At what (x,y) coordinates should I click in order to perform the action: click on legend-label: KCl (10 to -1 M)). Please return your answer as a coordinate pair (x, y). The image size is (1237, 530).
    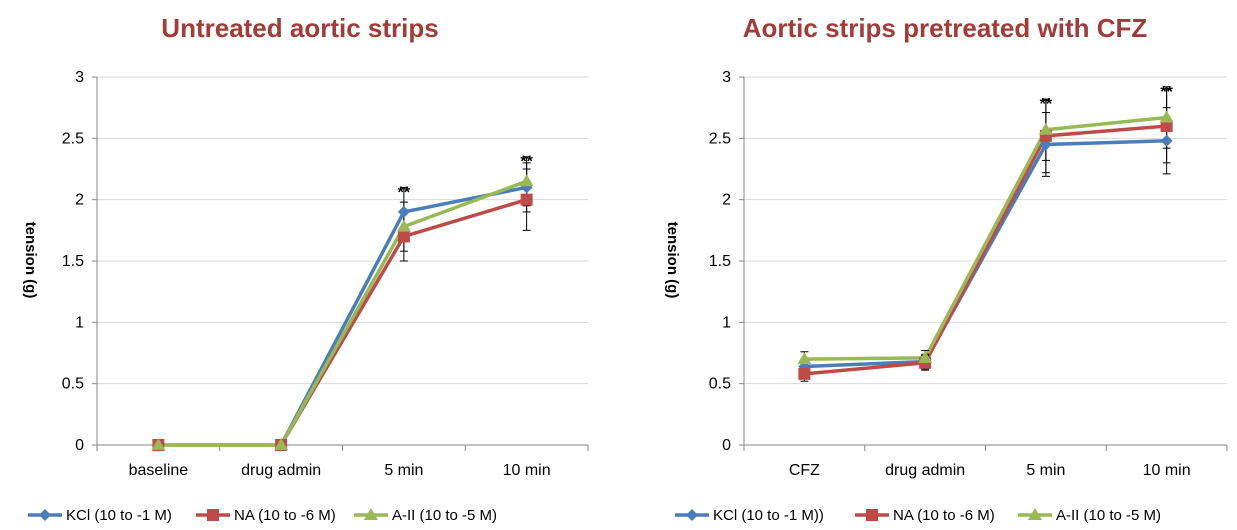
    Looking at the image, I should click on (768, 515).